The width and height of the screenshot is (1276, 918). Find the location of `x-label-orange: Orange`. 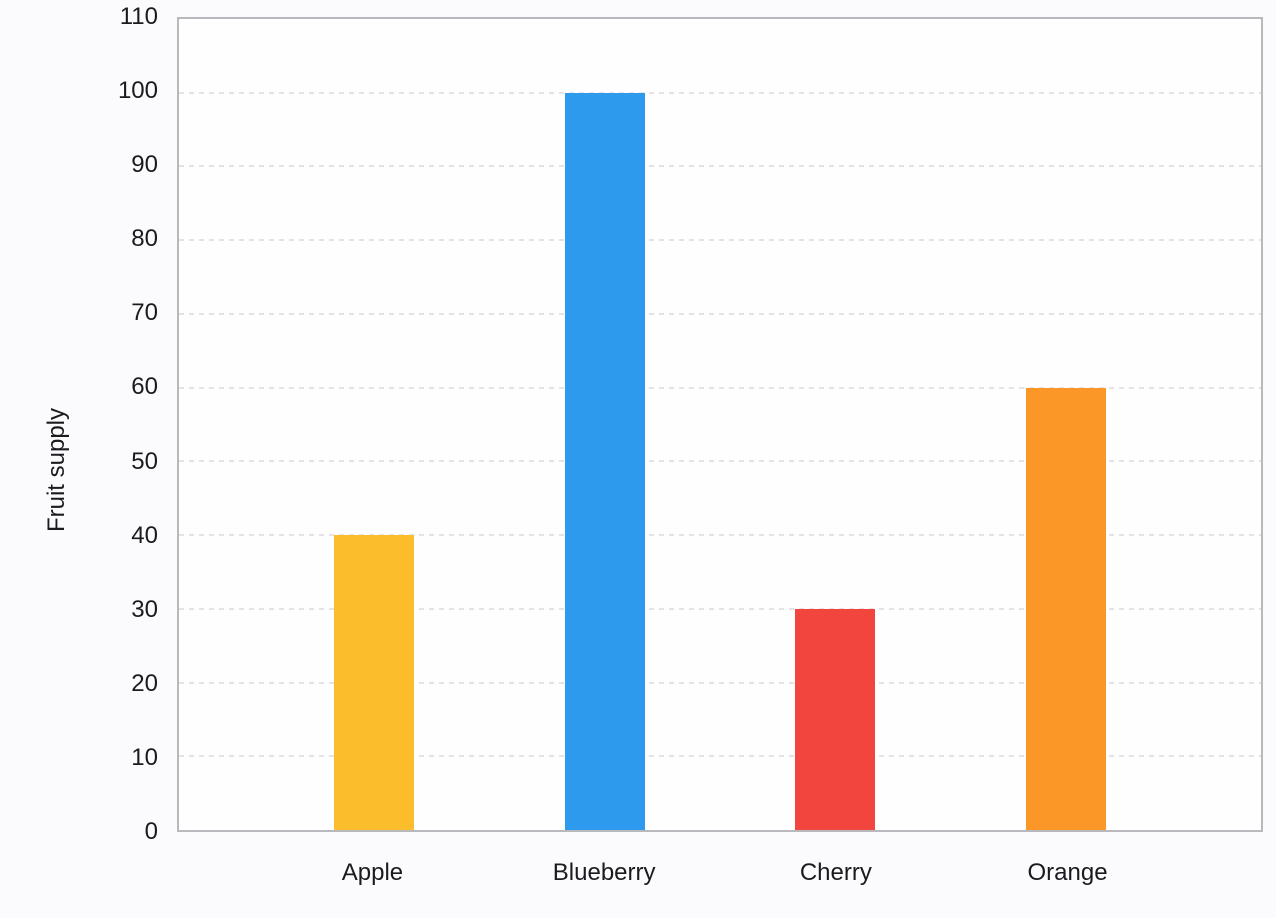

x-label-orange: Orange is located at coordinates (1067, 872).